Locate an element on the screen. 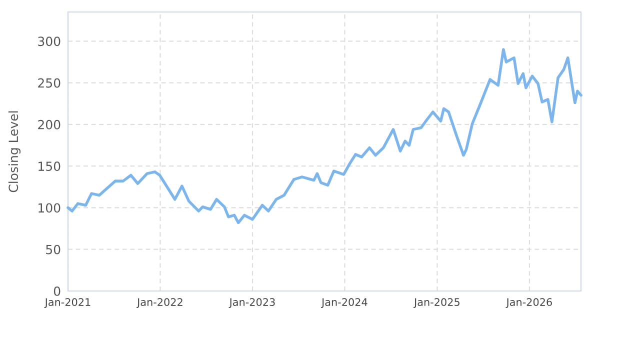 The image size is (623, 350). y-tick-label: 150 is located at coordinates (49, 166).